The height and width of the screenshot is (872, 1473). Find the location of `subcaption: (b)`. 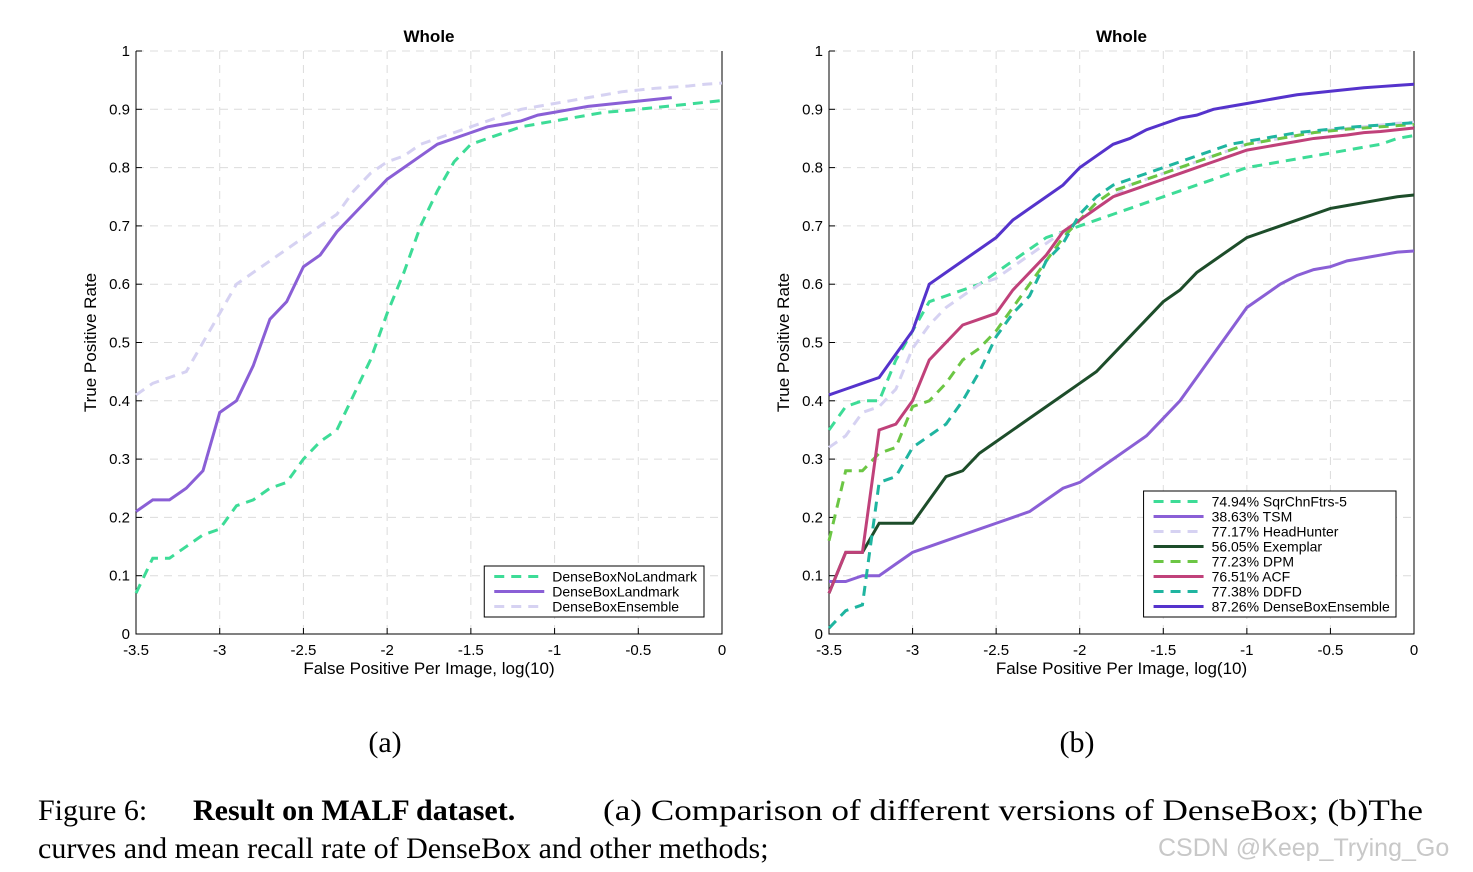

subcaption: (b) is located at coordinates (1077, 742).